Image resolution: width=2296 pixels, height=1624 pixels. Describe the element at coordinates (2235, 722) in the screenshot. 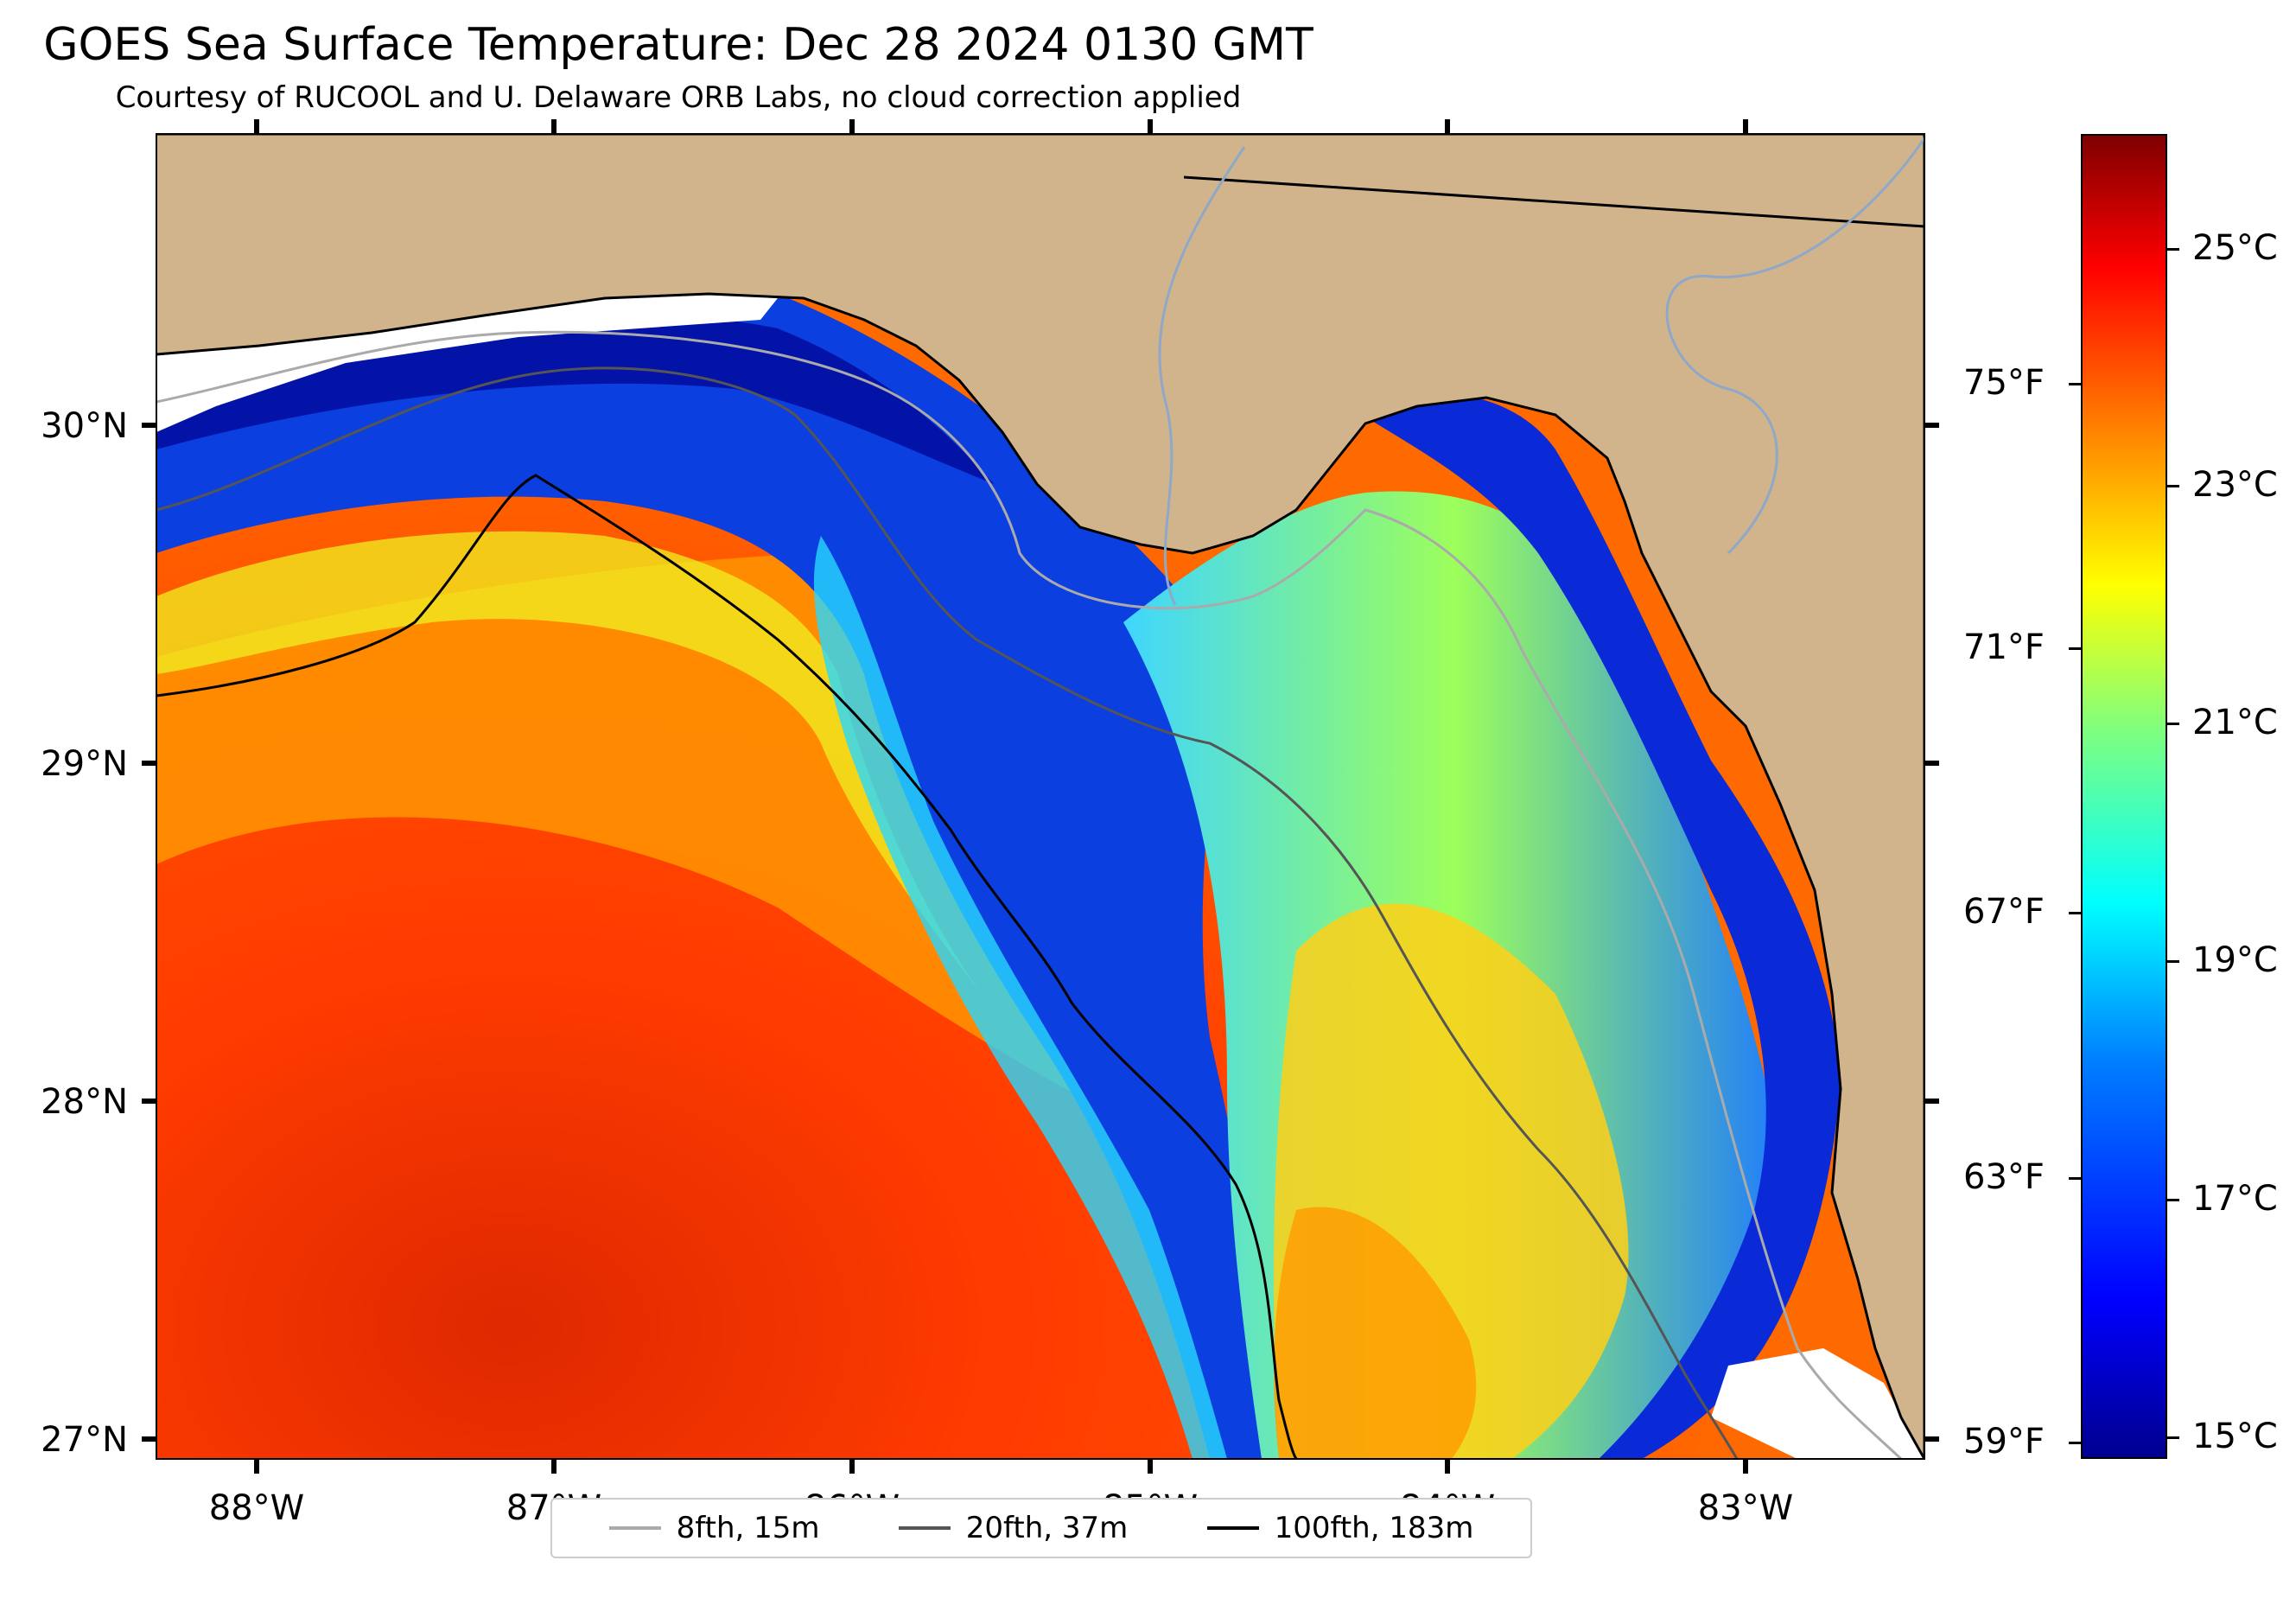

I see `colorbar-label-c: 21°C` at that location.